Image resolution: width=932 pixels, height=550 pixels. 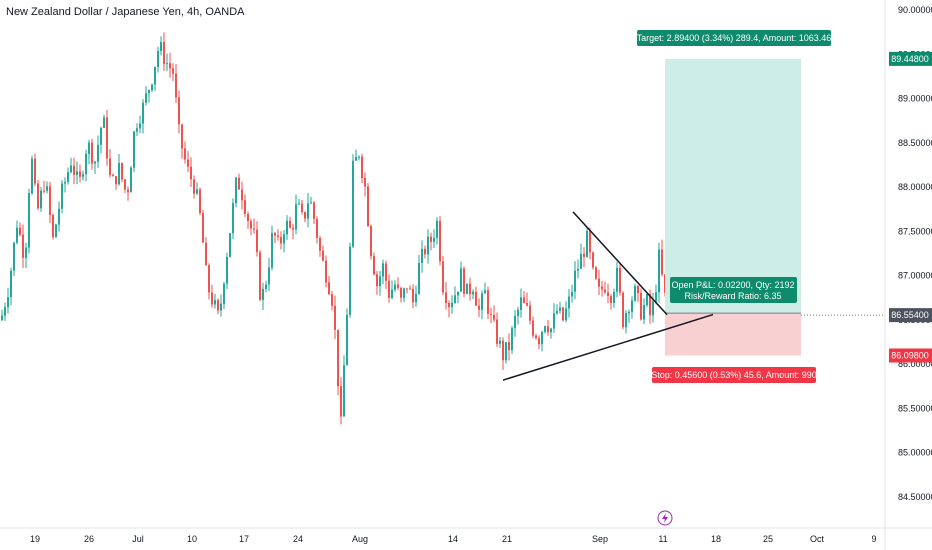 I want to click on x-tick-label: 9, so click(x=873, y=539).